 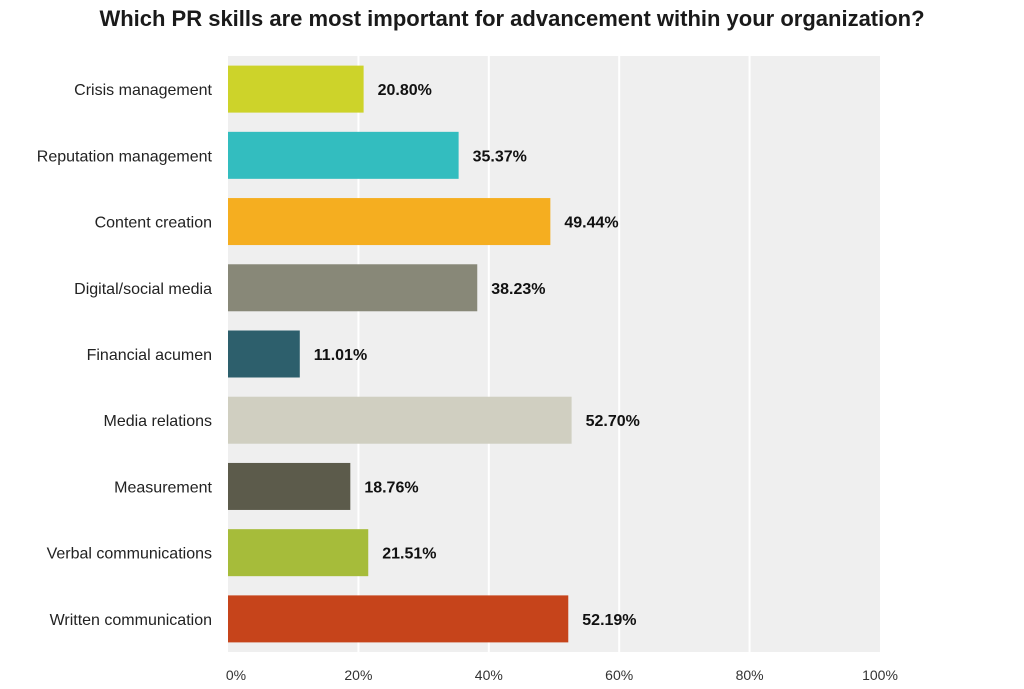 I want to click on category-label: Media relations, so click(x=158, y=421).